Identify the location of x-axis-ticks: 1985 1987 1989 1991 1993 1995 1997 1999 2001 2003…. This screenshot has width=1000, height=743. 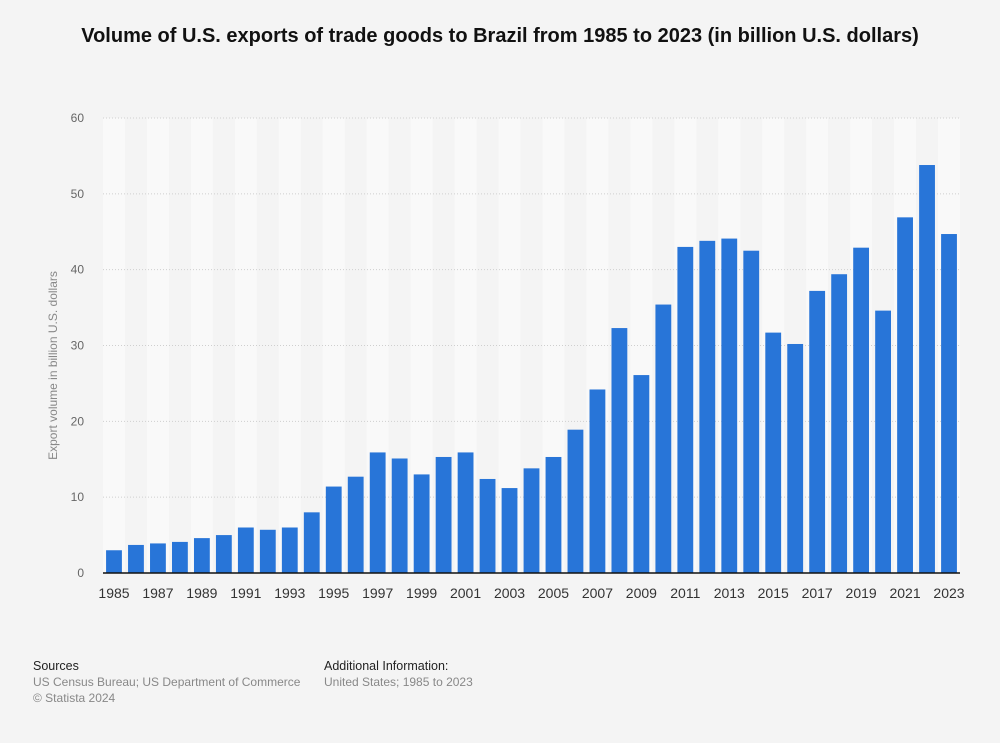
(531, 593).